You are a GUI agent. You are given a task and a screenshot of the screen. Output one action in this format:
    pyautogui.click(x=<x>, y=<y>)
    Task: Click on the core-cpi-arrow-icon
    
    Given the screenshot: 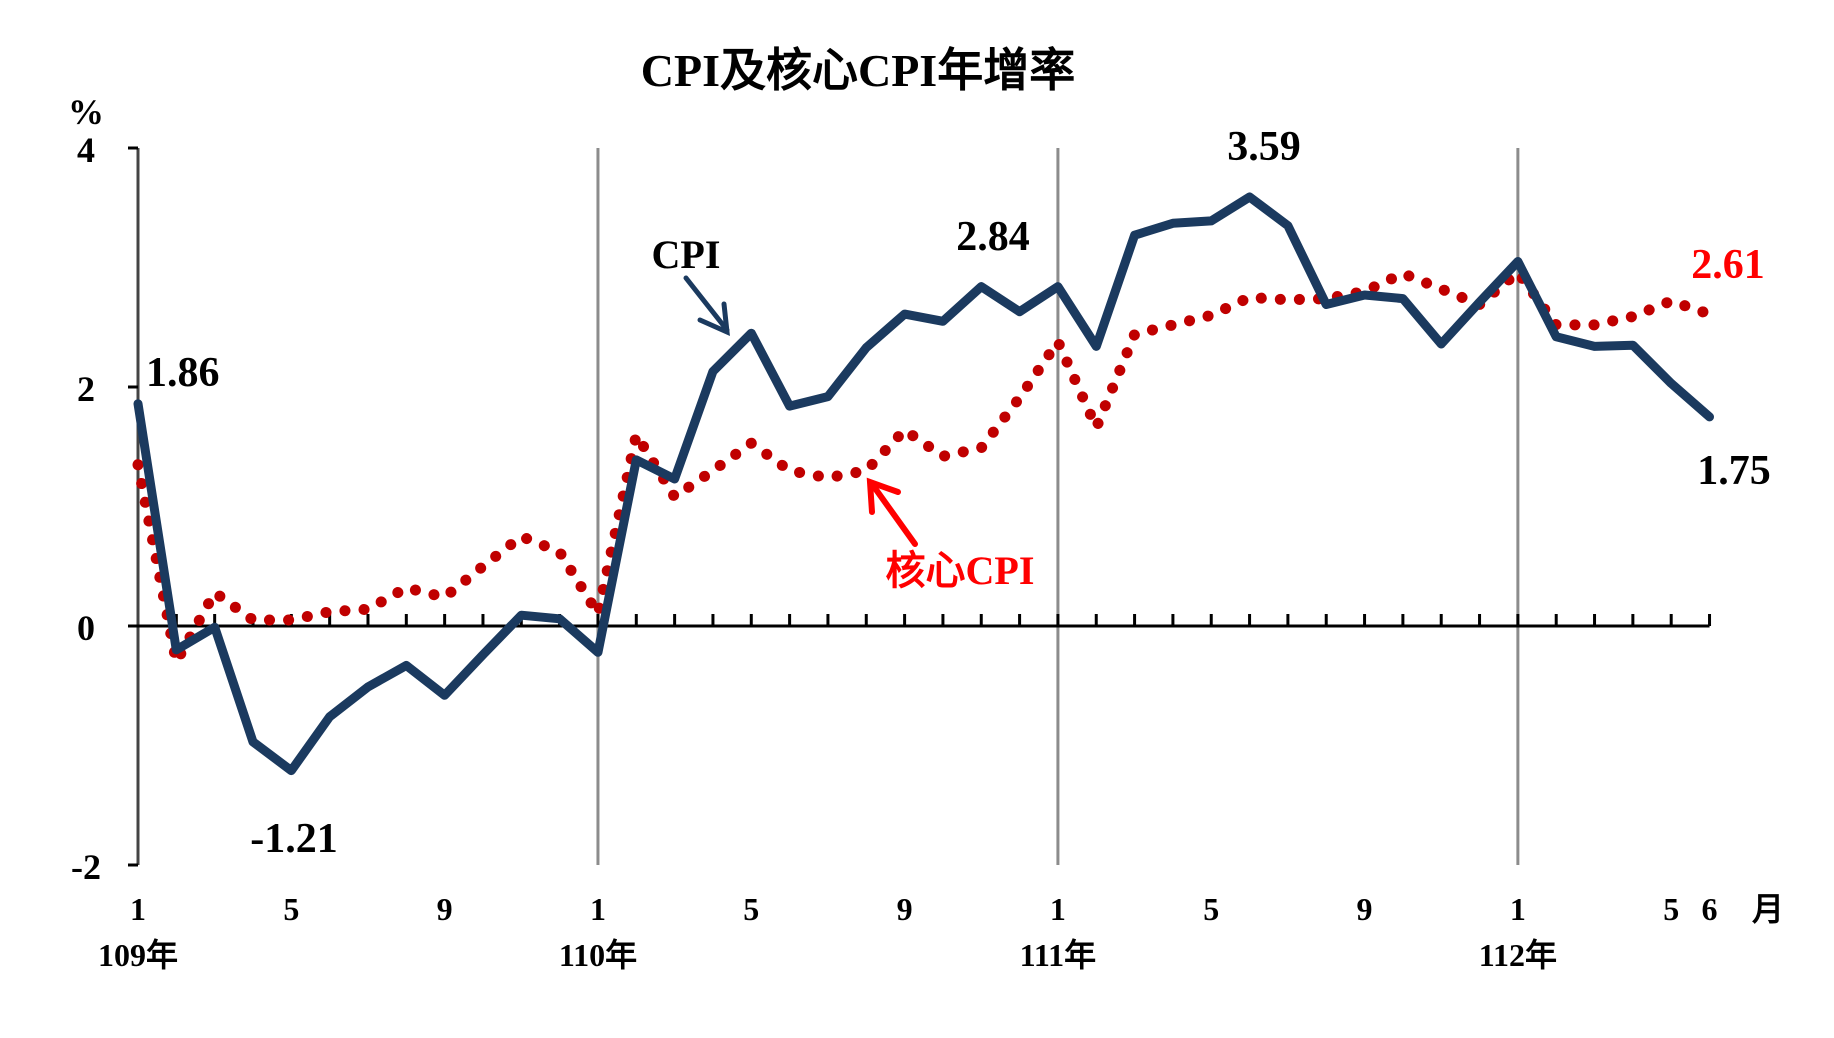 What is the action you would take?
    pyautogui.click(x=892, y=512)
    